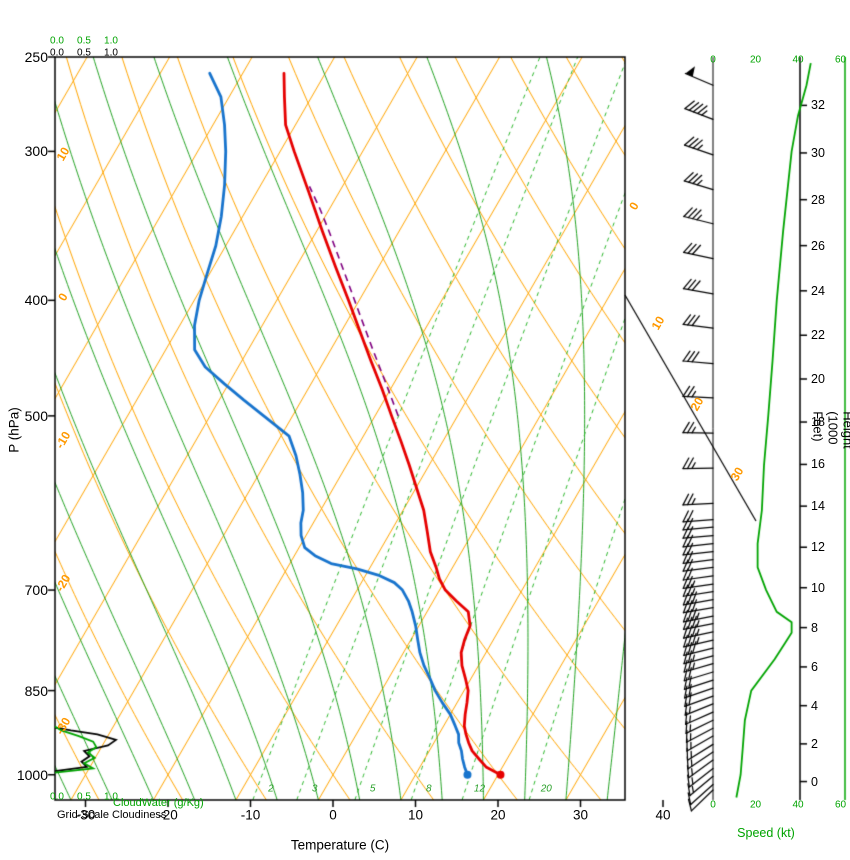 The width and height of the screenshot is (850, 860). Describe the element at coordinates (713, 805) in the screenshot. I see `speed-tick-label-bottom: 0` at that location.